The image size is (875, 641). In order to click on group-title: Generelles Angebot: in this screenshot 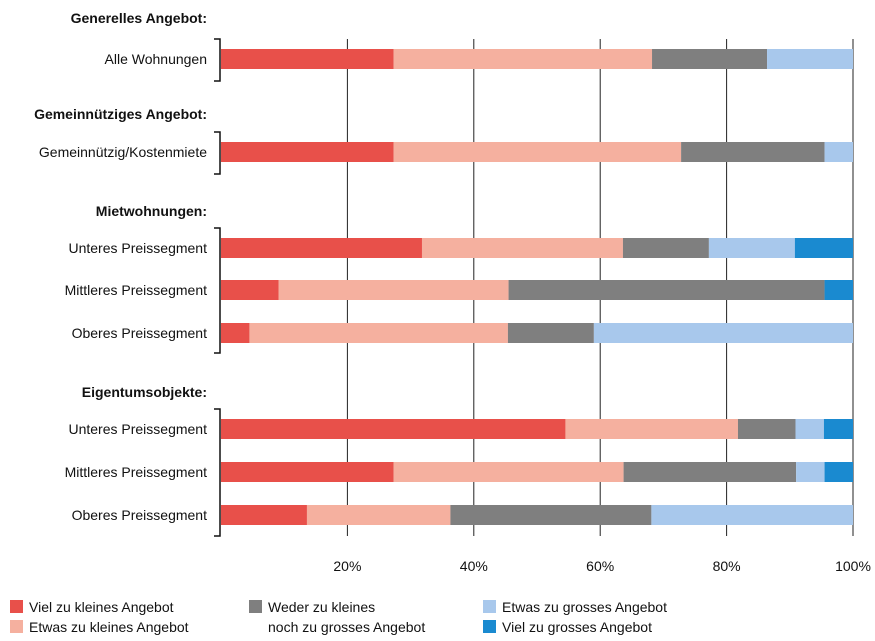, I will do `click(139, 18)`.